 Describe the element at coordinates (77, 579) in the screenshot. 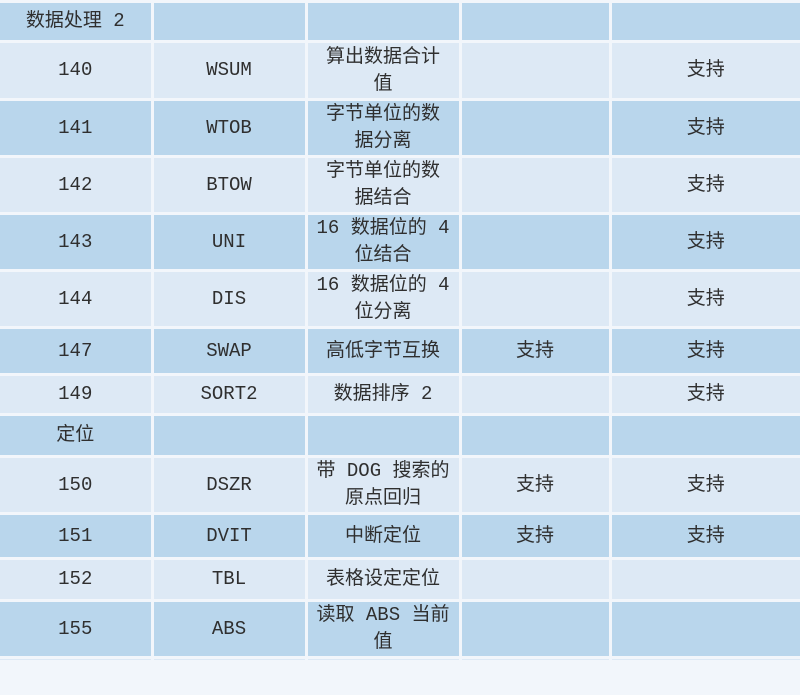

I see `col-number-cell: 152` at that location.